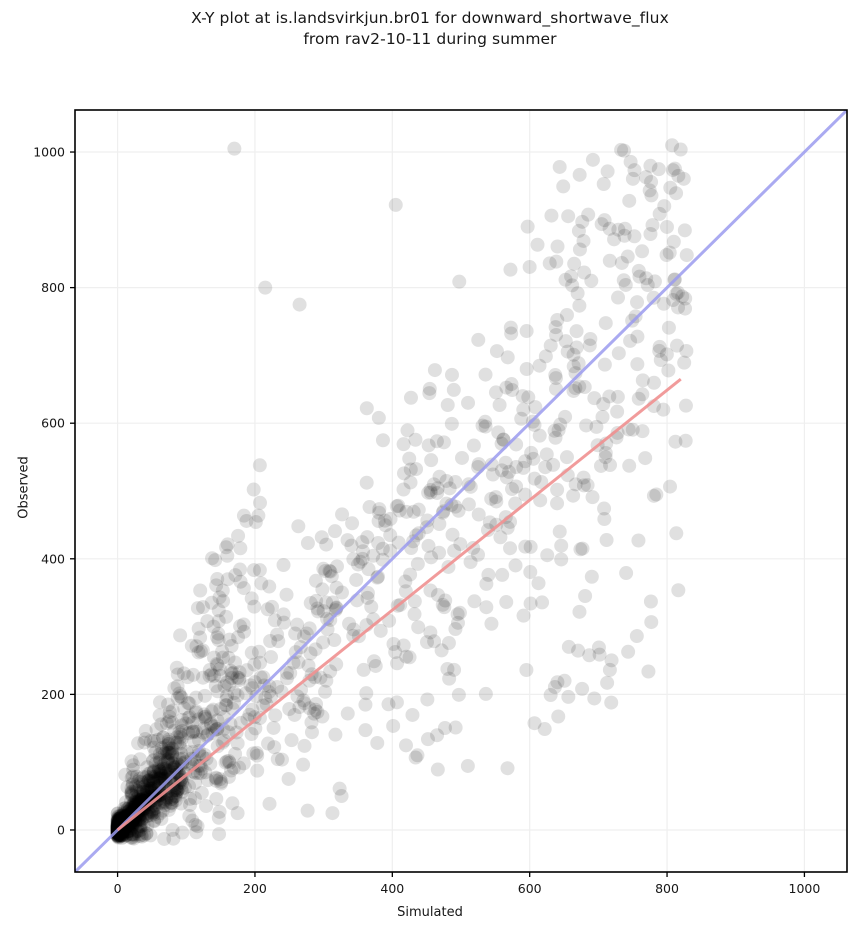 This screenshot has height=934, width=860. What do you see at coordinates (24, 487) in the screenshot?
I see `y-axis-label: Observed` at bounding box center [24, 487].